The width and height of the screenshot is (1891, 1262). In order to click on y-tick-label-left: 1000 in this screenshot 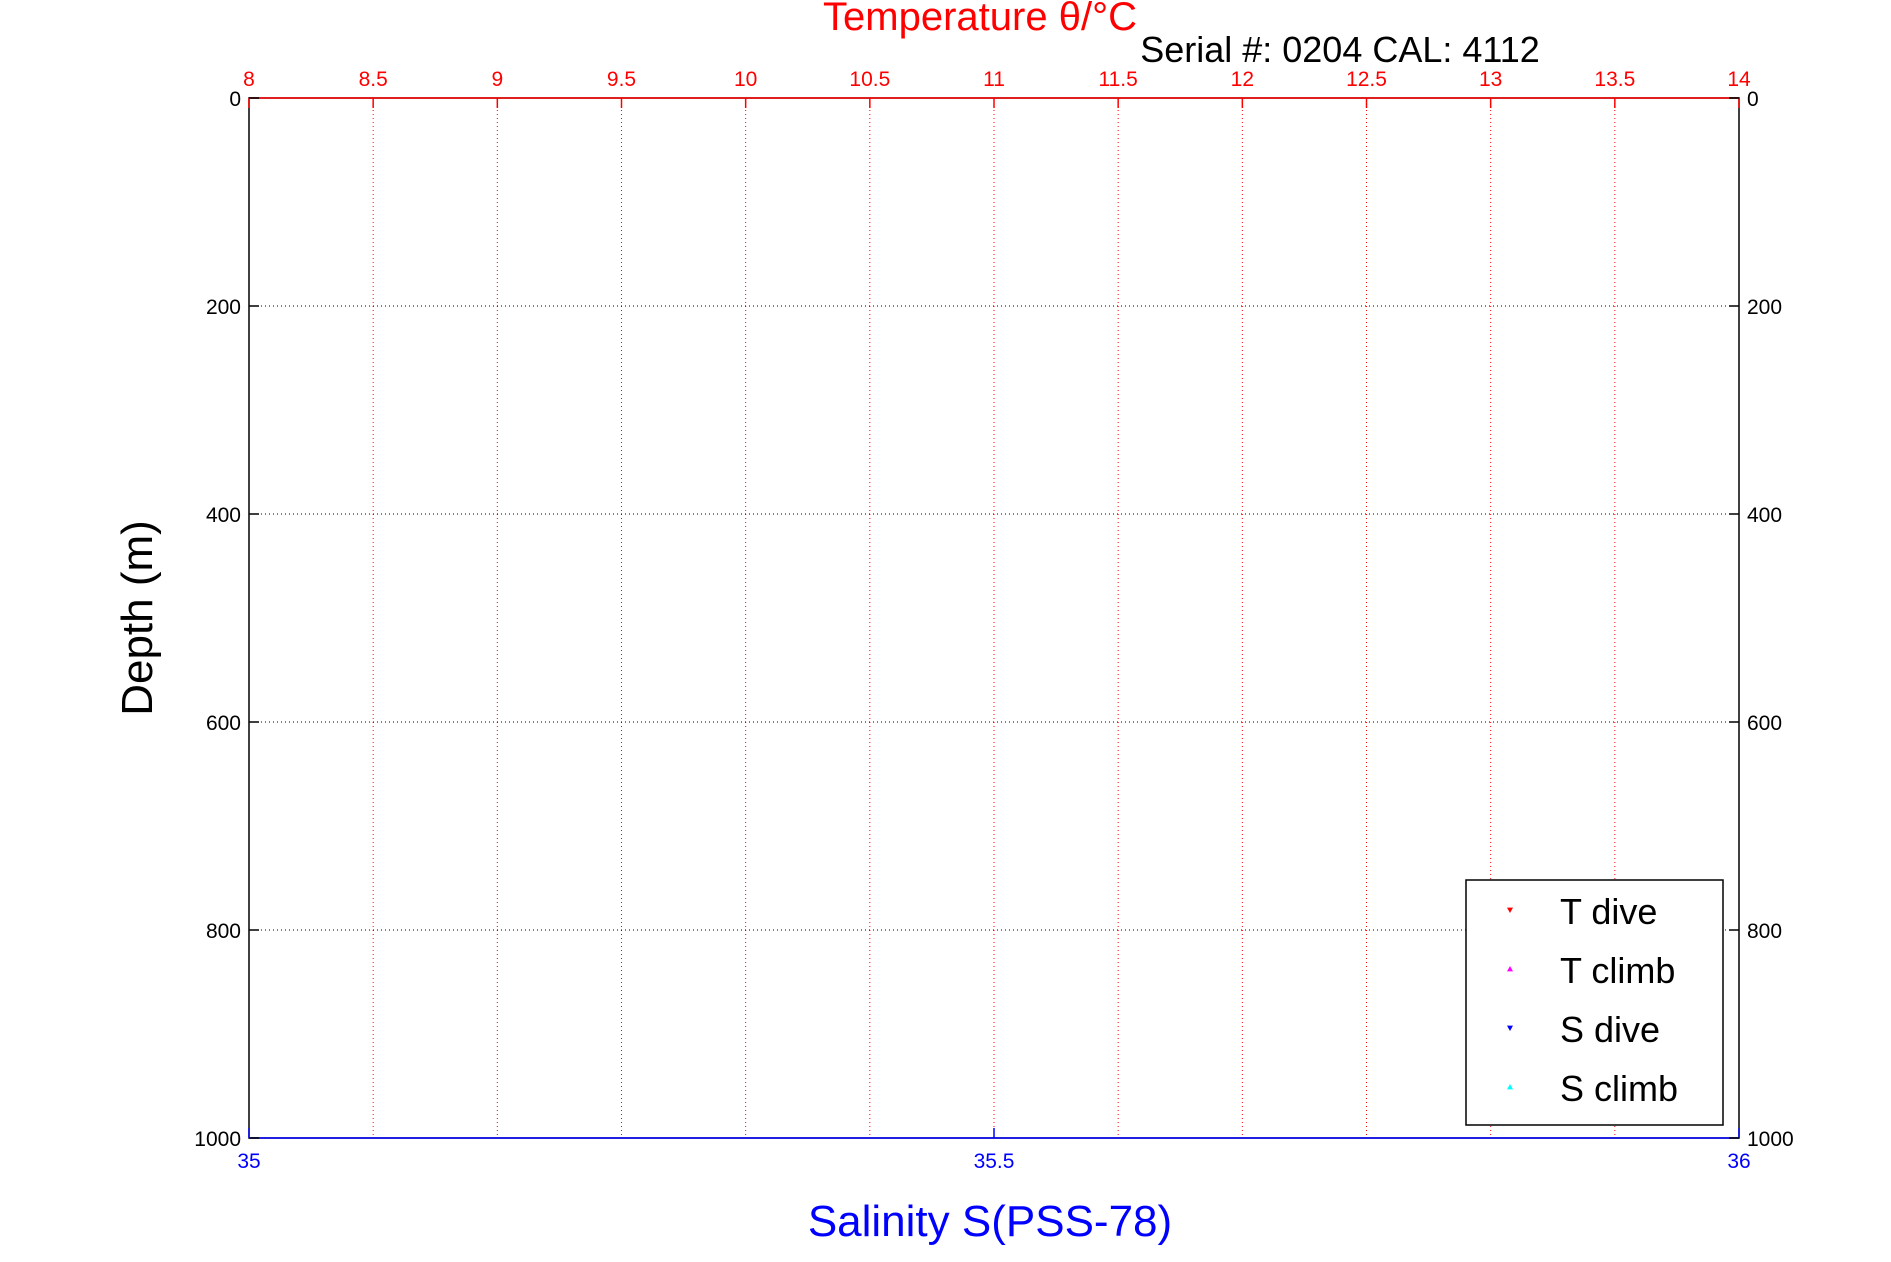, I will do `click(217, 1139)`.